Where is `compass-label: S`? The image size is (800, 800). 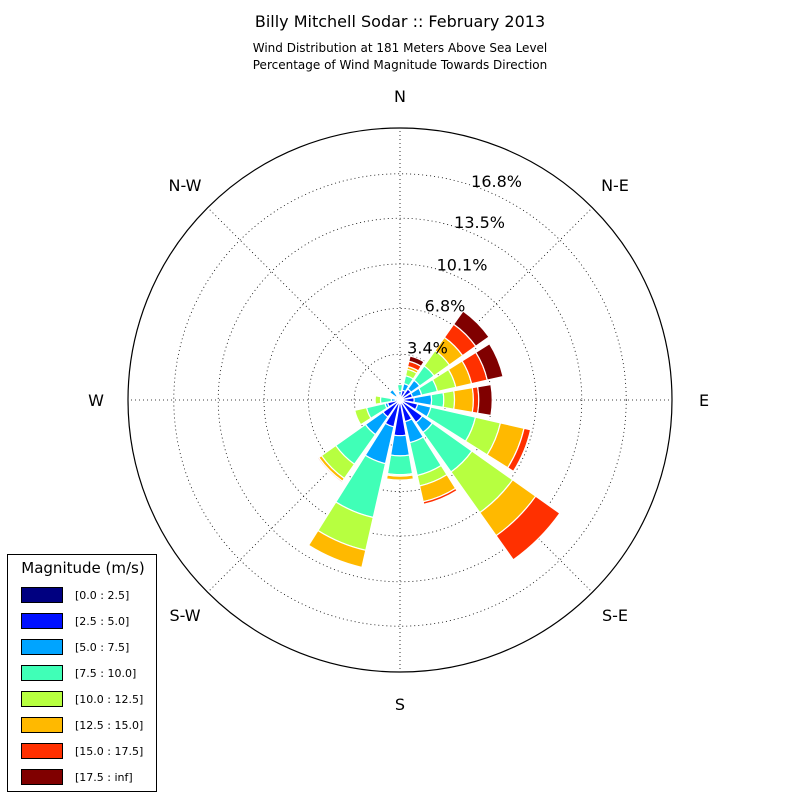 compass-label: S is located at coordinates (400, 704).